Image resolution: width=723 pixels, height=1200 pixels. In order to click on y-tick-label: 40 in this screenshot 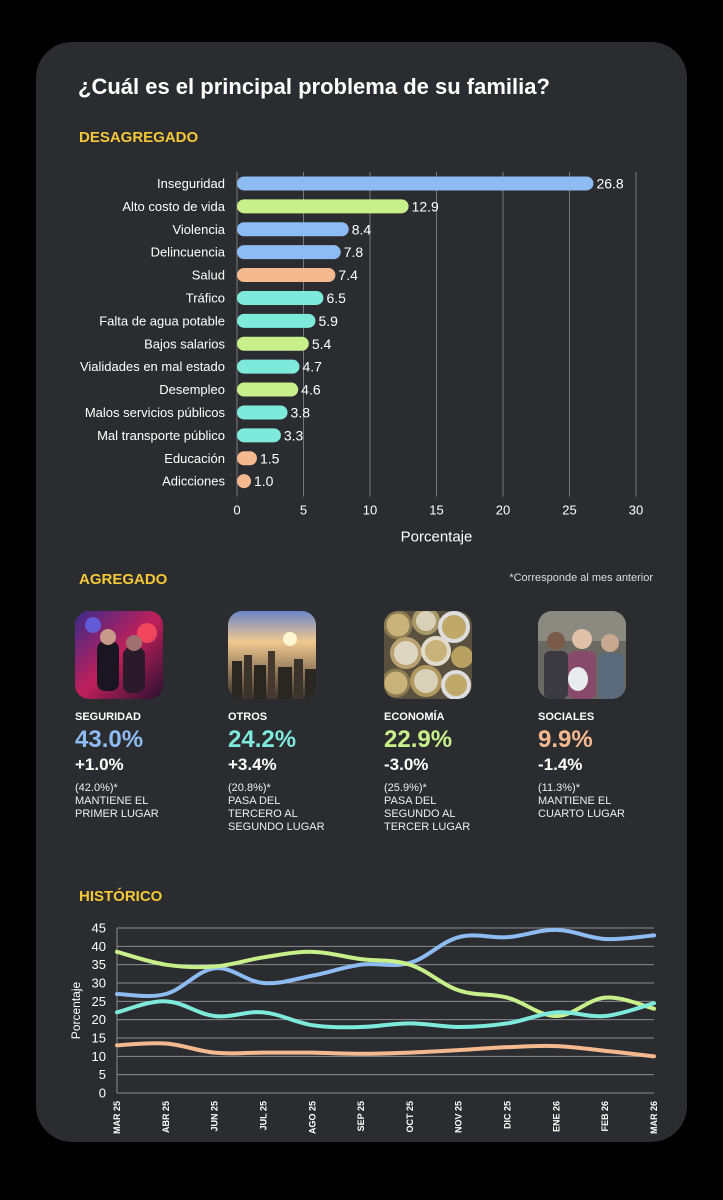, I will do `click(99, 946)`.